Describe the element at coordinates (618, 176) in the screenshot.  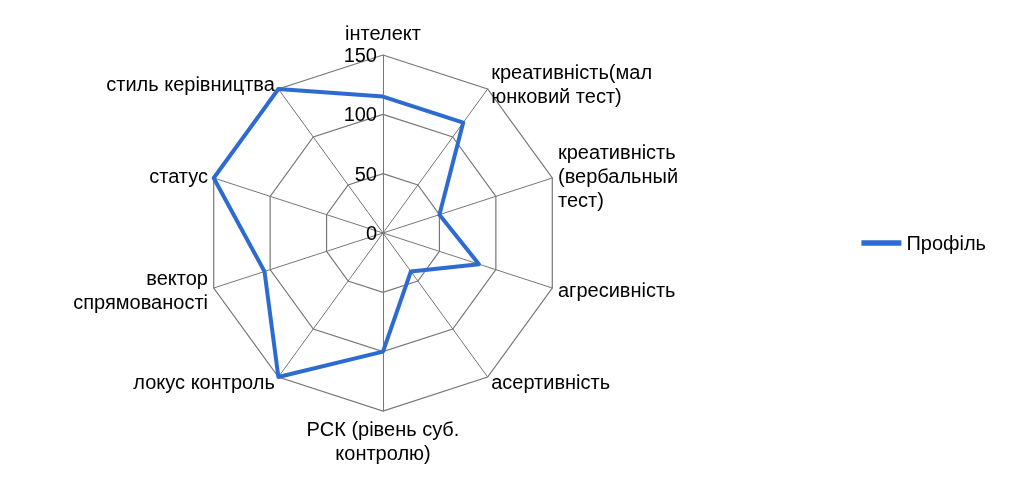
I see `spoke-label: креативність (вербальный тест)` at that location.